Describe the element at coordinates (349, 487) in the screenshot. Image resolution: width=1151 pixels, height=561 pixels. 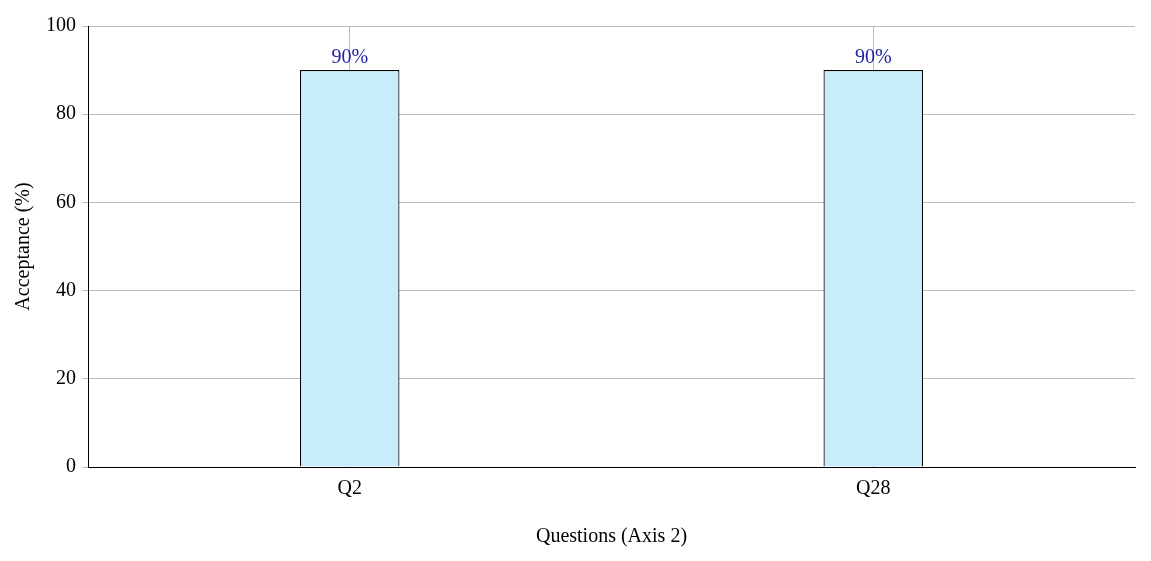
I see `x-tick-label: Q2` at that location.